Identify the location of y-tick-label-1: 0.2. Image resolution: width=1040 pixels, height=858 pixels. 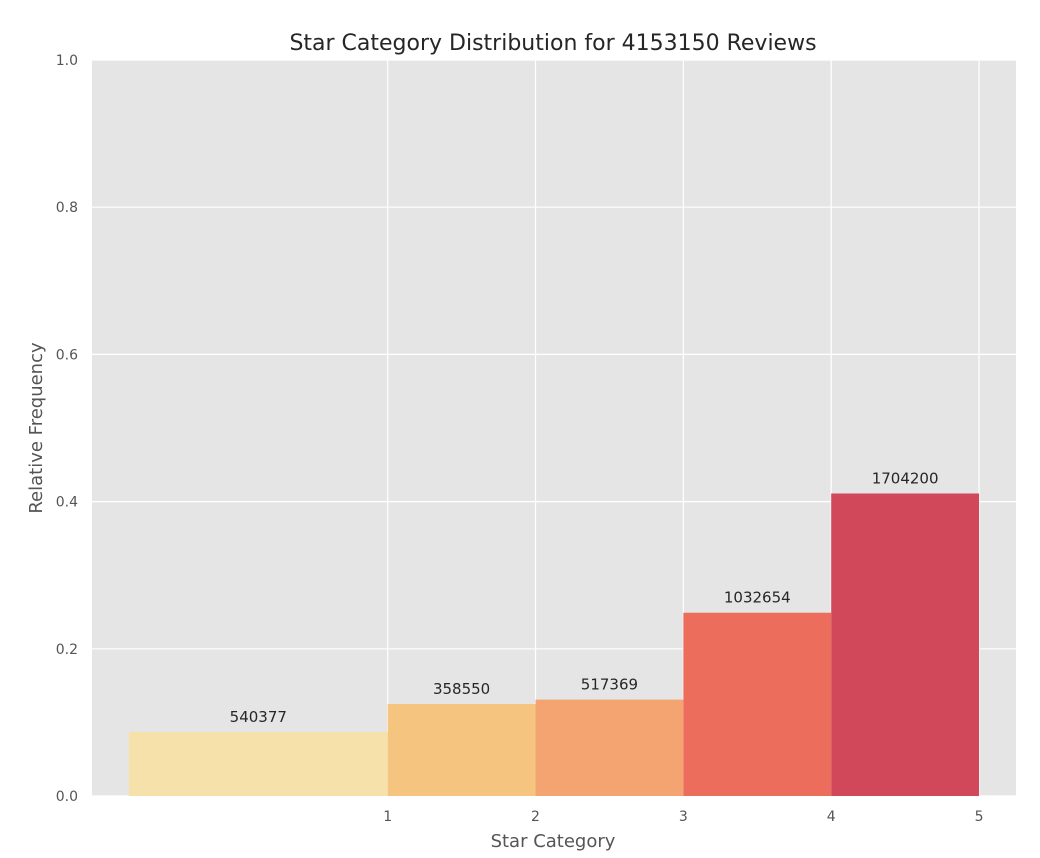
(67, 650).